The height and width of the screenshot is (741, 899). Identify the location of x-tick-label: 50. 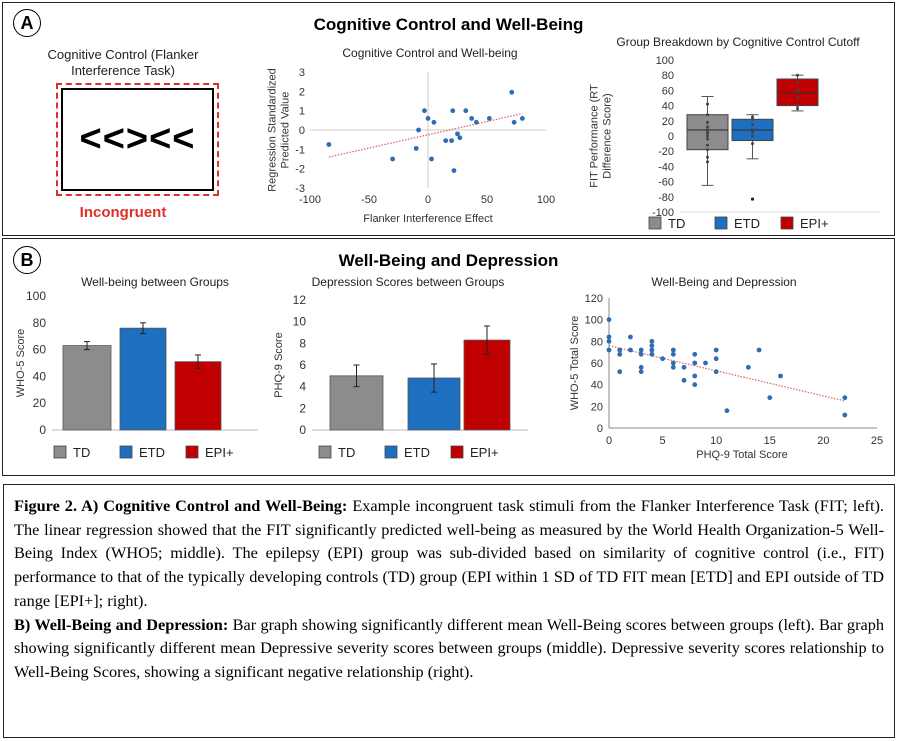
(487, 200).